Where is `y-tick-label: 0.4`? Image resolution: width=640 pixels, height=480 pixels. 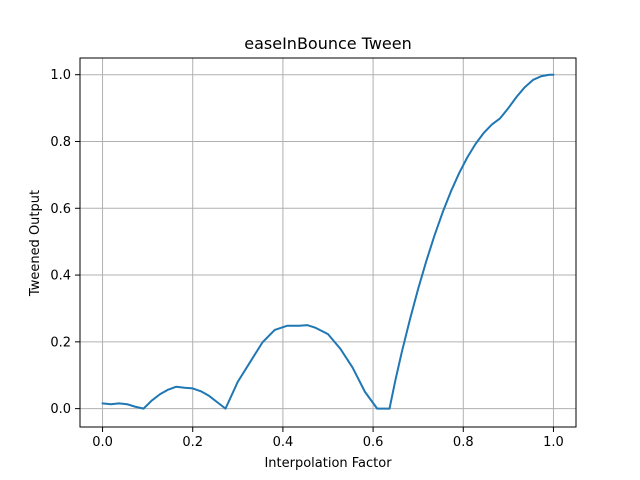
y-tick-label: 0.4 is located at coordinates (60, 276).